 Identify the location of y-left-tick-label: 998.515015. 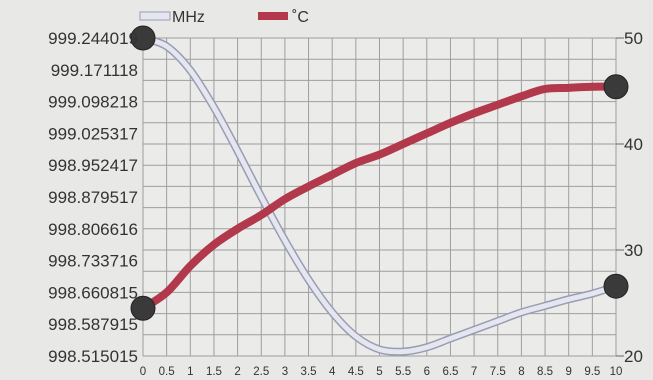
(93, 356).